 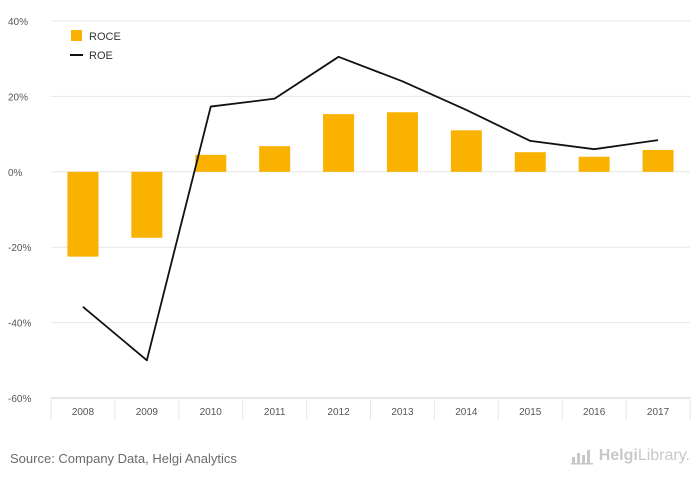 What do you see at coordinates (466, 412) in the screenshot?
I see `x-tick-label: 2014` at bounding box center [466, 412].